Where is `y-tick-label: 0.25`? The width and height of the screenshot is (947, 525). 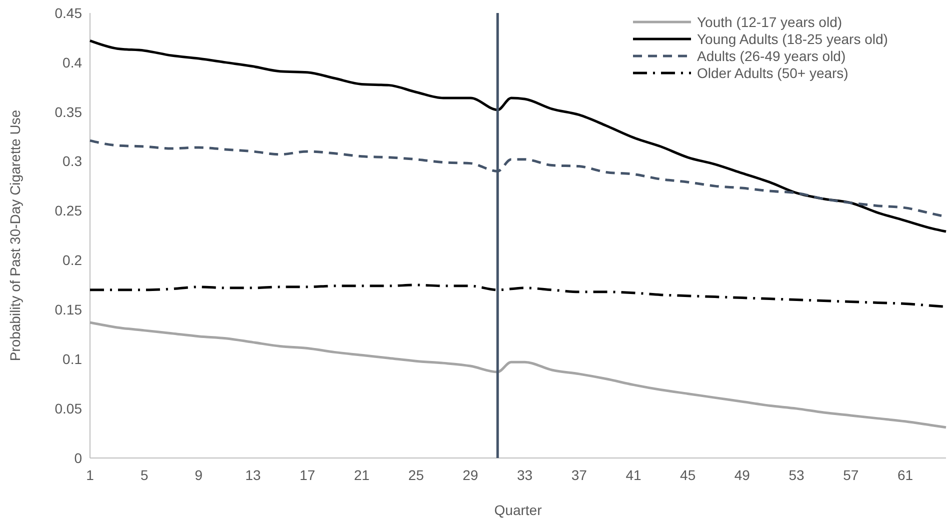
y-tick-label: 0.25 is located at coordinates (68, 210).